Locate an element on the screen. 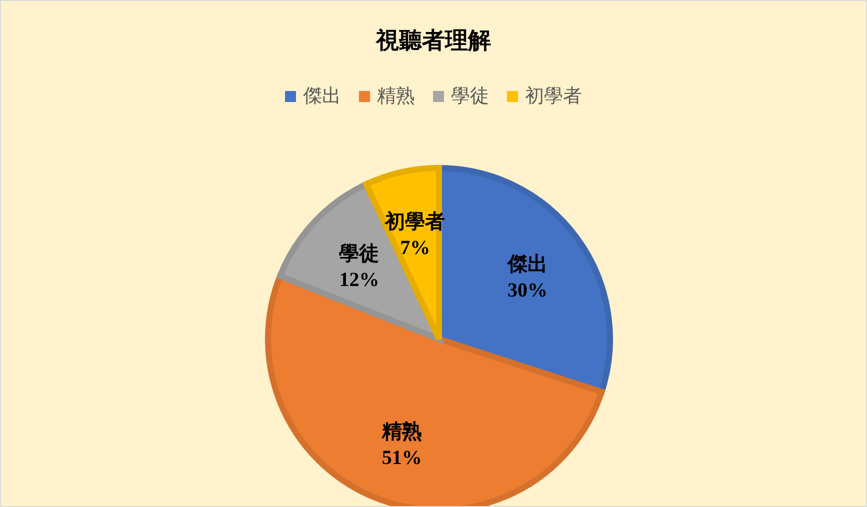  data-label: 7% is located at coordinates (415, 248).